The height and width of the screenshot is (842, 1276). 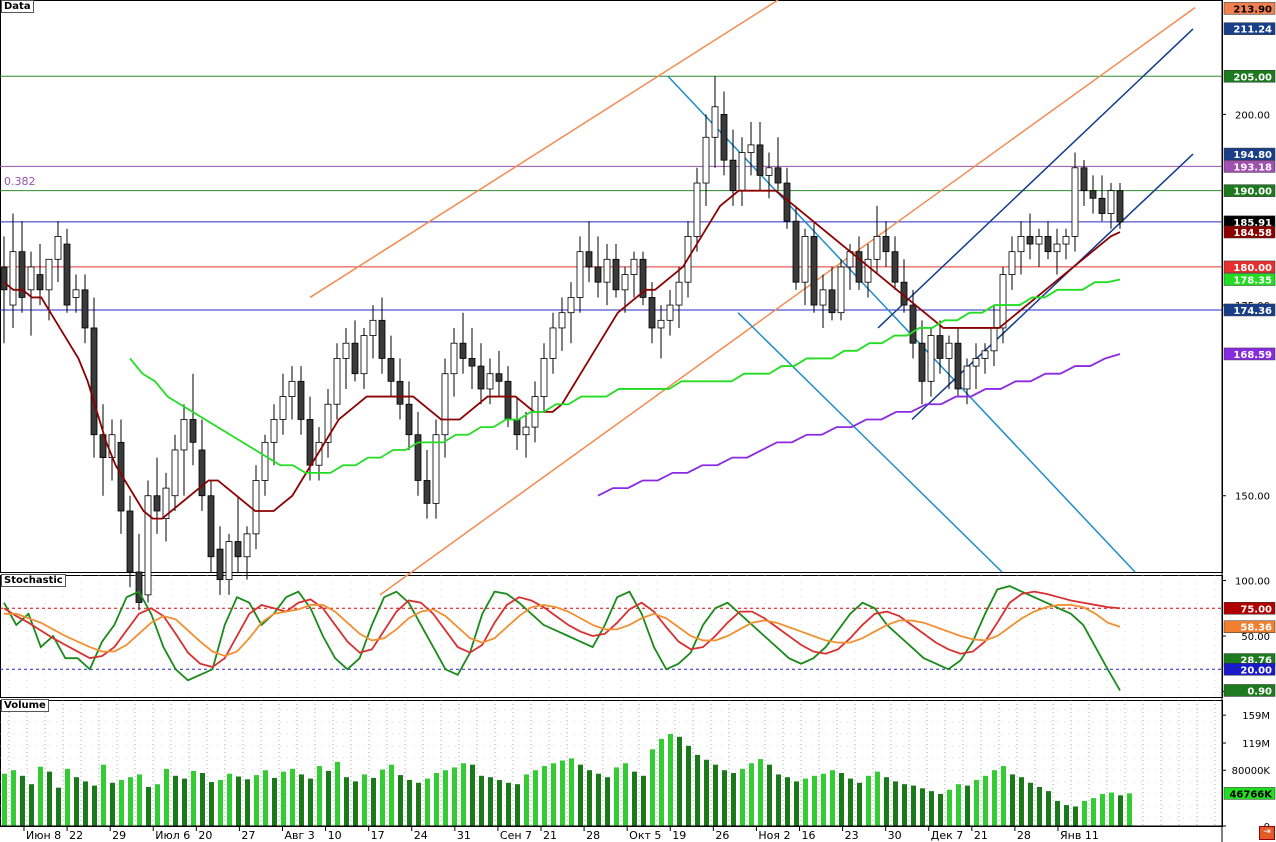 I want to click on price-value-tag: 190.00, so click(x=1249, y=191).